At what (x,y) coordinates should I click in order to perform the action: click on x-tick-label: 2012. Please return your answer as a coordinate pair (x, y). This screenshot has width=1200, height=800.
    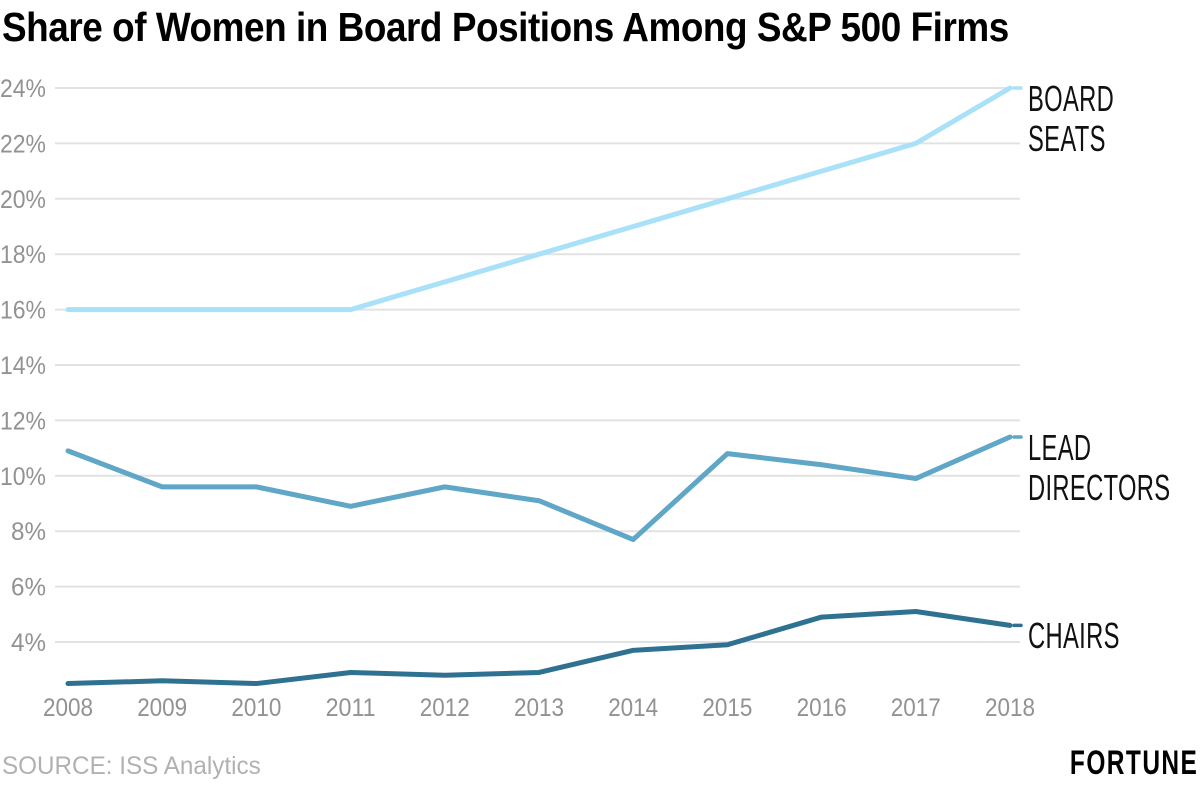
    Looking at the image, I should click on (445, 708).